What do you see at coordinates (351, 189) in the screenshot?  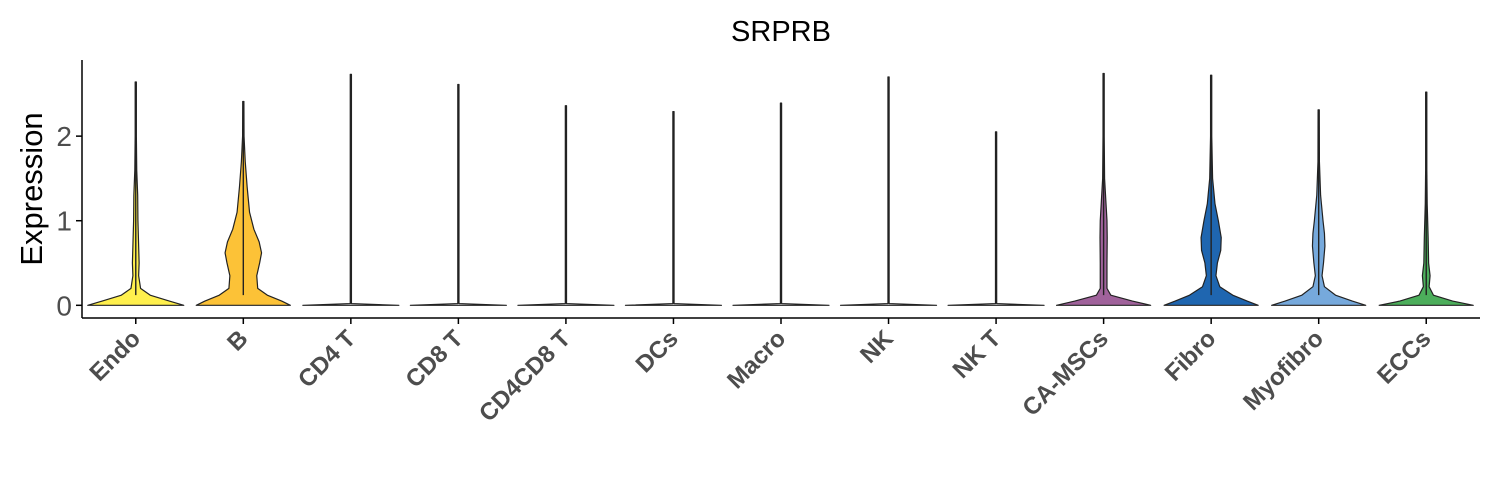 I see `violin-cd4-t` at bounding box center [351, 189].